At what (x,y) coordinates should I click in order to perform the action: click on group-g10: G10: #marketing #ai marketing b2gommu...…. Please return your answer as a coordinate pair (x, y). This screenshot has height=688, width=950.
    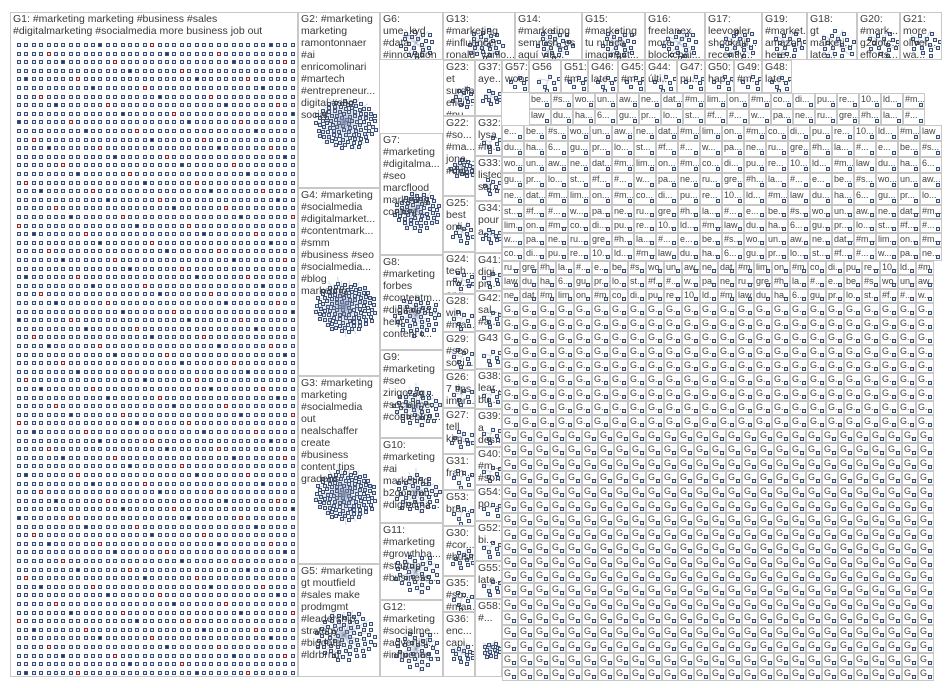
    Looking at the image, I should click on (411, 480).